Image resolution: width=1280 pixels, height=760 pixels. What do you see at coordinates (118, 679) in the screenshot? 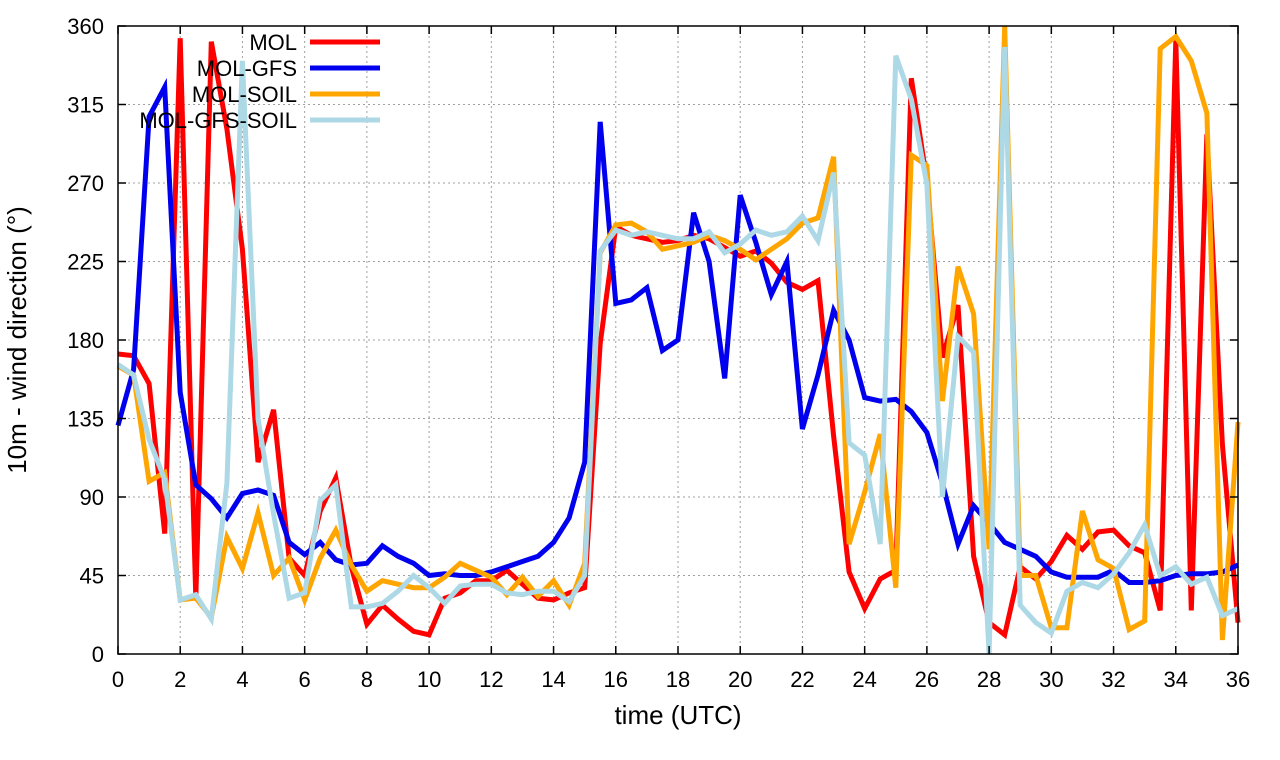
I see `x-tick-label: 0` at bounding box center [118, 679].